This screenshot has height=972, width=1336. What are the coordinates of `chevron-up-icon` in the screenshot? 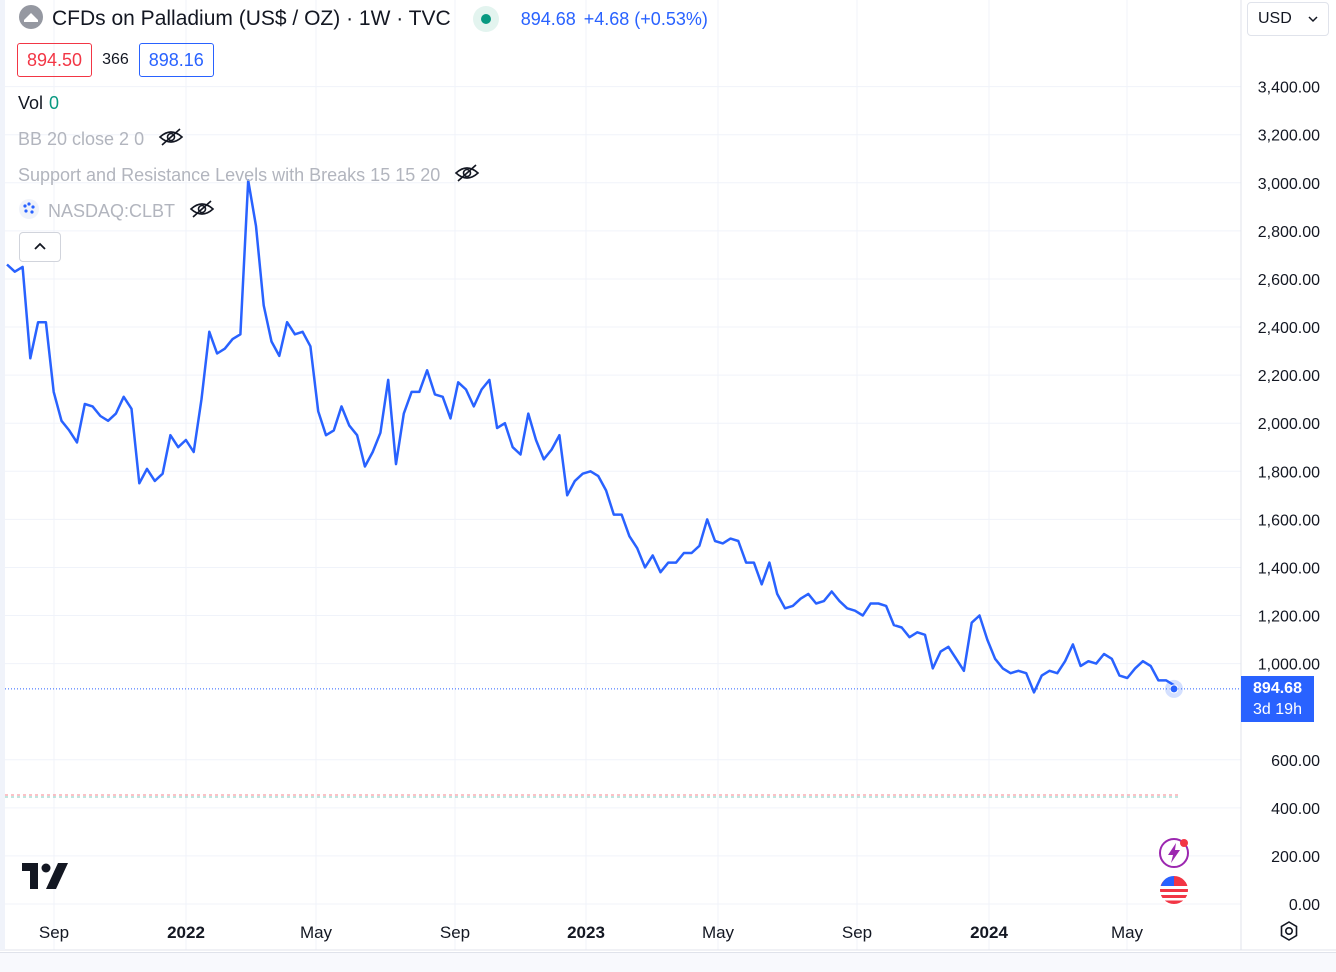 It's located at (40, 247).